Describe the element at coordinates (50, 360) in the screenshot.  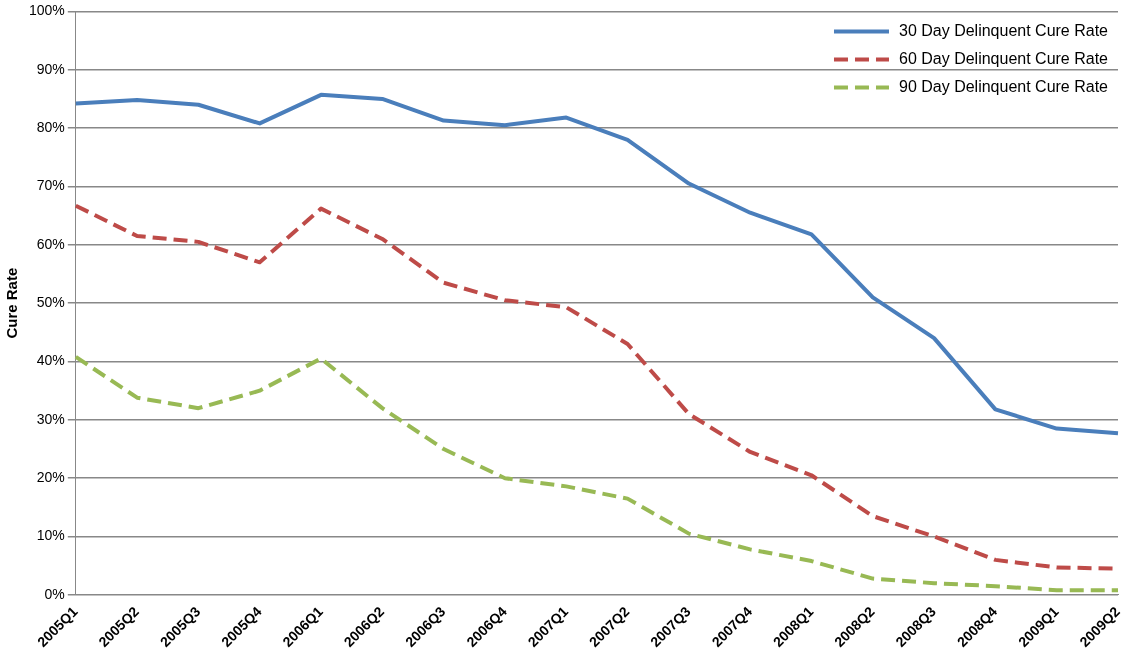
I see `y-tick-label: 40%` at that location.